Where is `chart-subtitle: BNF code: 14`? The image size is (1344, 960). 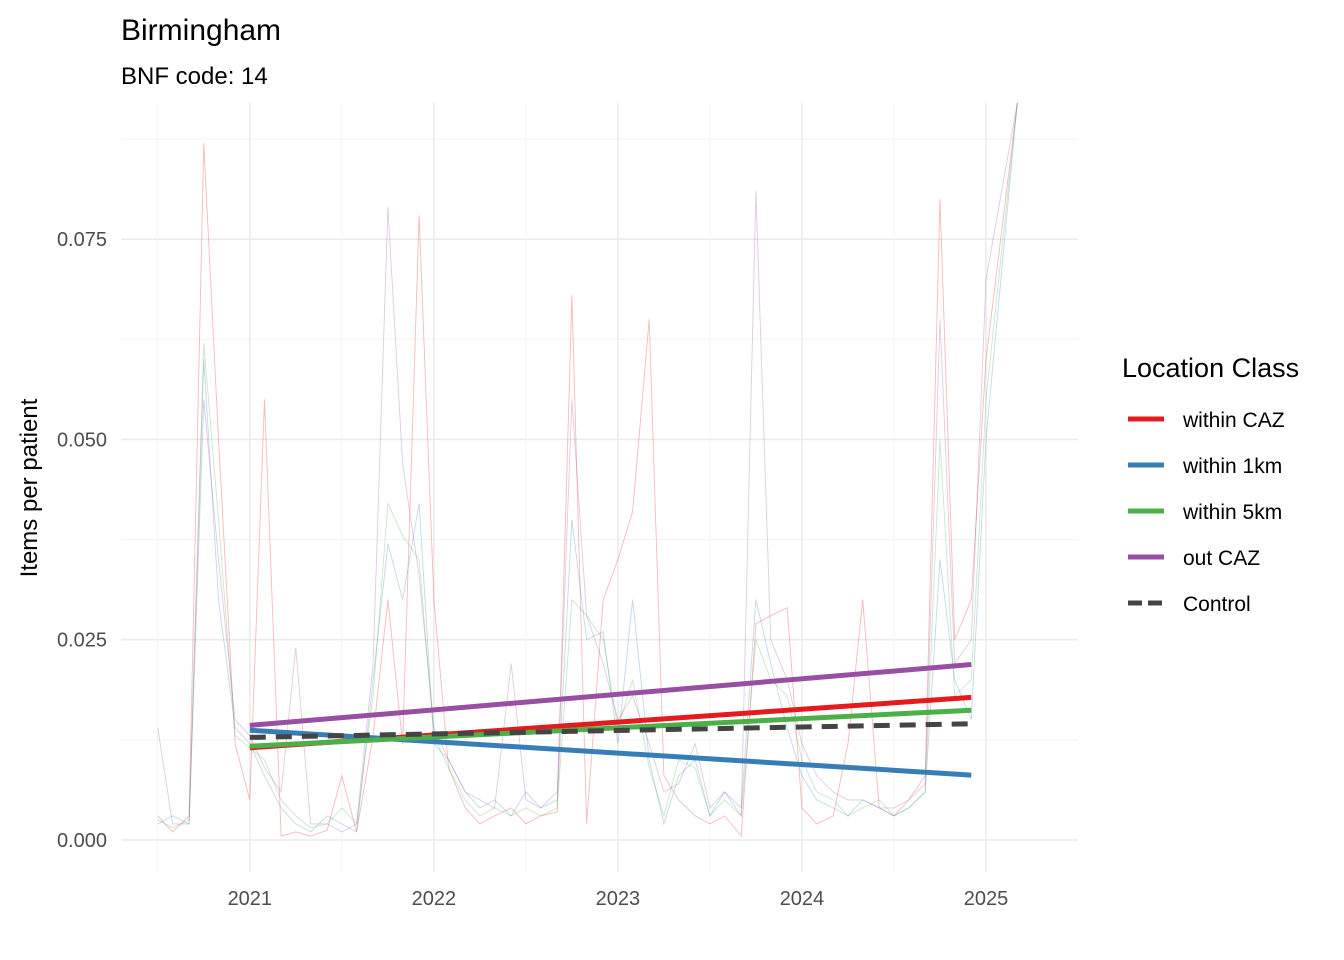
chart-subtitle: BNF code: 14 is located at coordinates (194, 76).